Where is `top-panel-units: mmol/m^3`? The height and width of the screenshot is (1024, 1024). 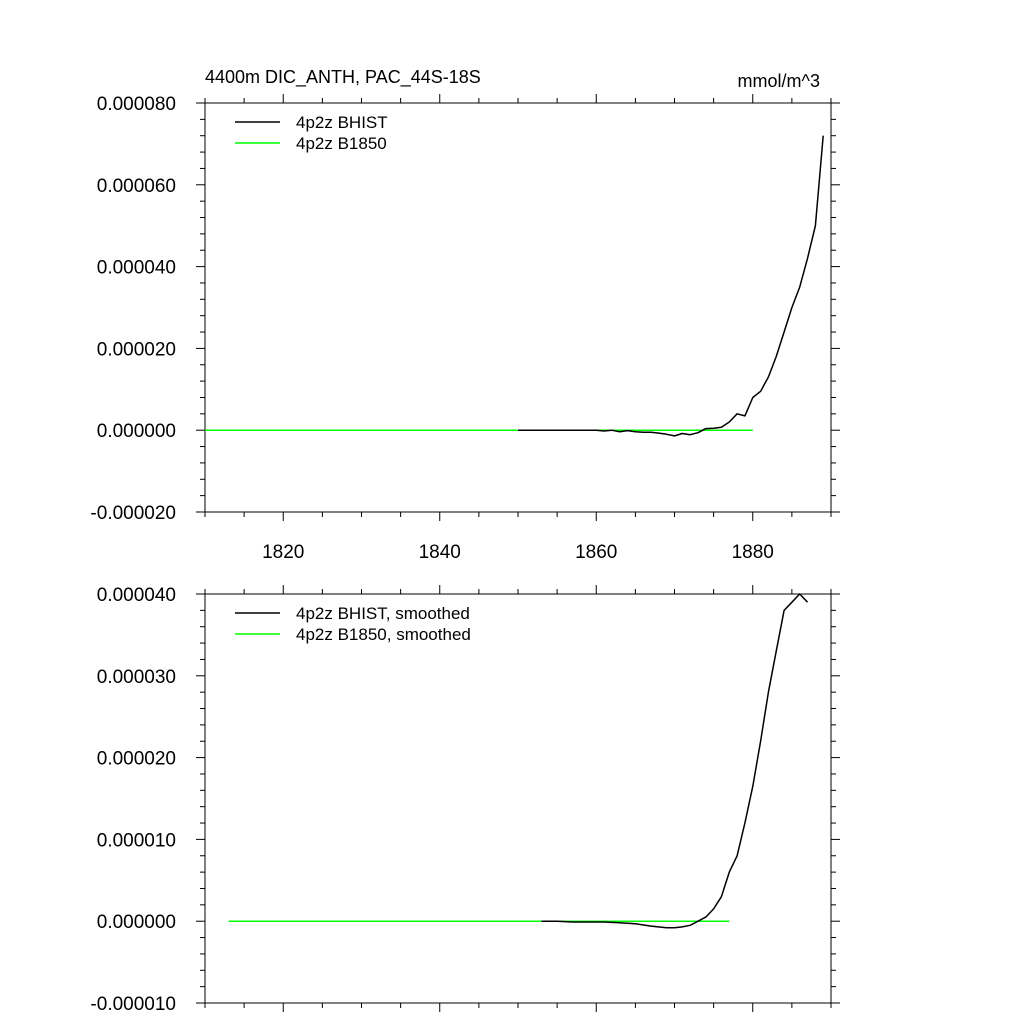 top-panel-units: mmol/m^3 is located at coordinates (779, 81).